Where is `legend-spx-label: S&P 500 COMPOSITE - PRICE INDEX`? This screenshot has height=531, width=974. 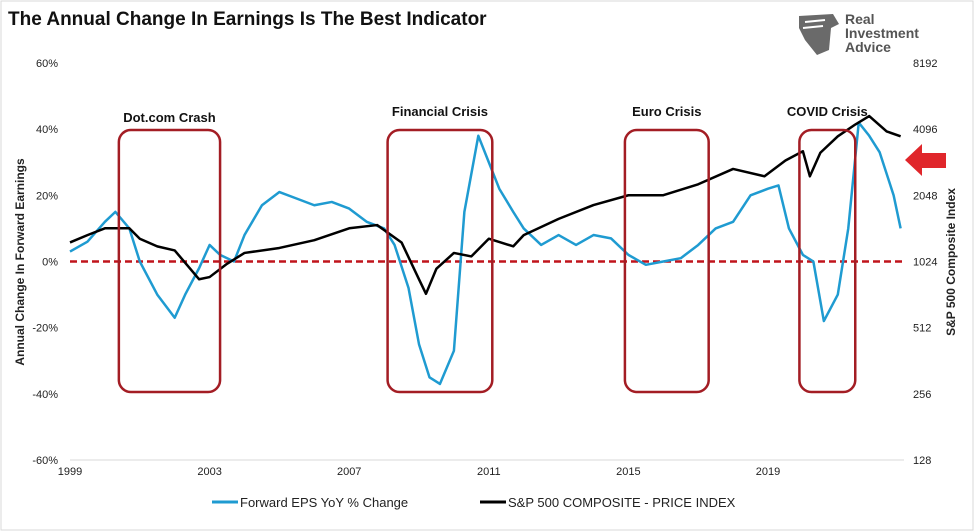
legend-spx-label: S&P 500 COMPOSITE - PRICE INDEX is located at coordinates (622, 502).